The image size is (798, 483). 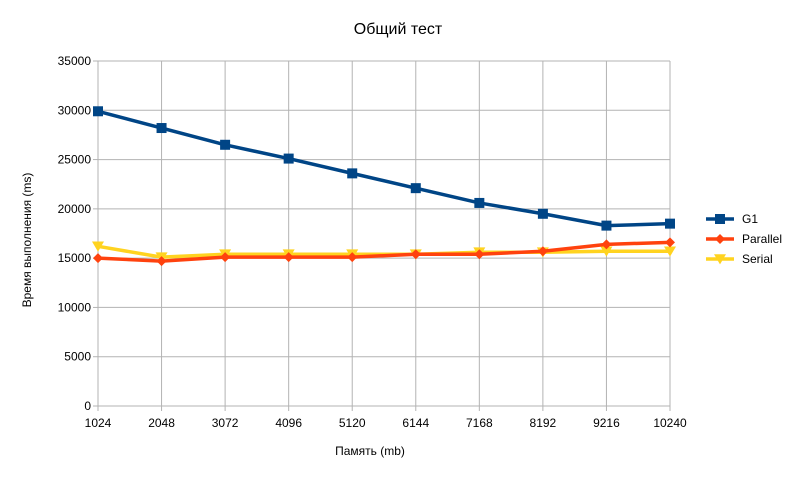 What do you see at coordinates (98, 423) in the screenshot?
I see `x-tick-label: 1024` at bounding box center [98, 423].